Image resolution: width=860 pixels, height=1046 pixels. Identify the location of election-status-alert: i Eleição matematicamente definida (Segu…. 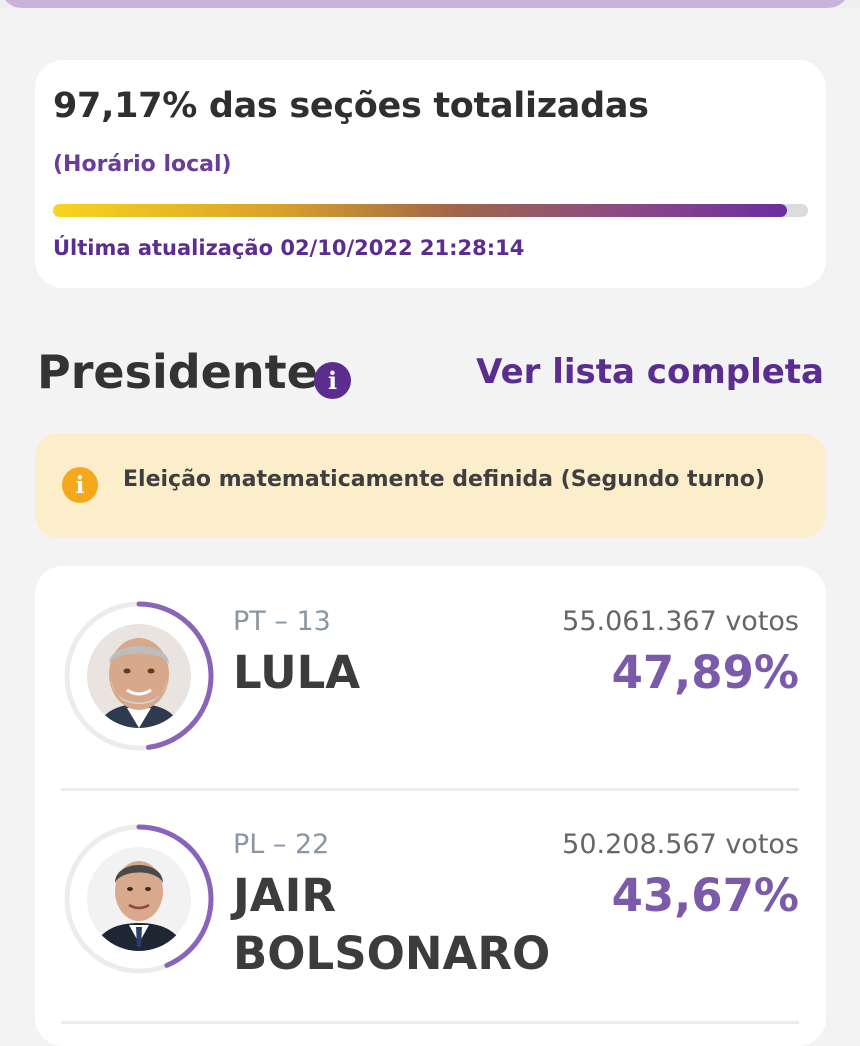
(430, 485).